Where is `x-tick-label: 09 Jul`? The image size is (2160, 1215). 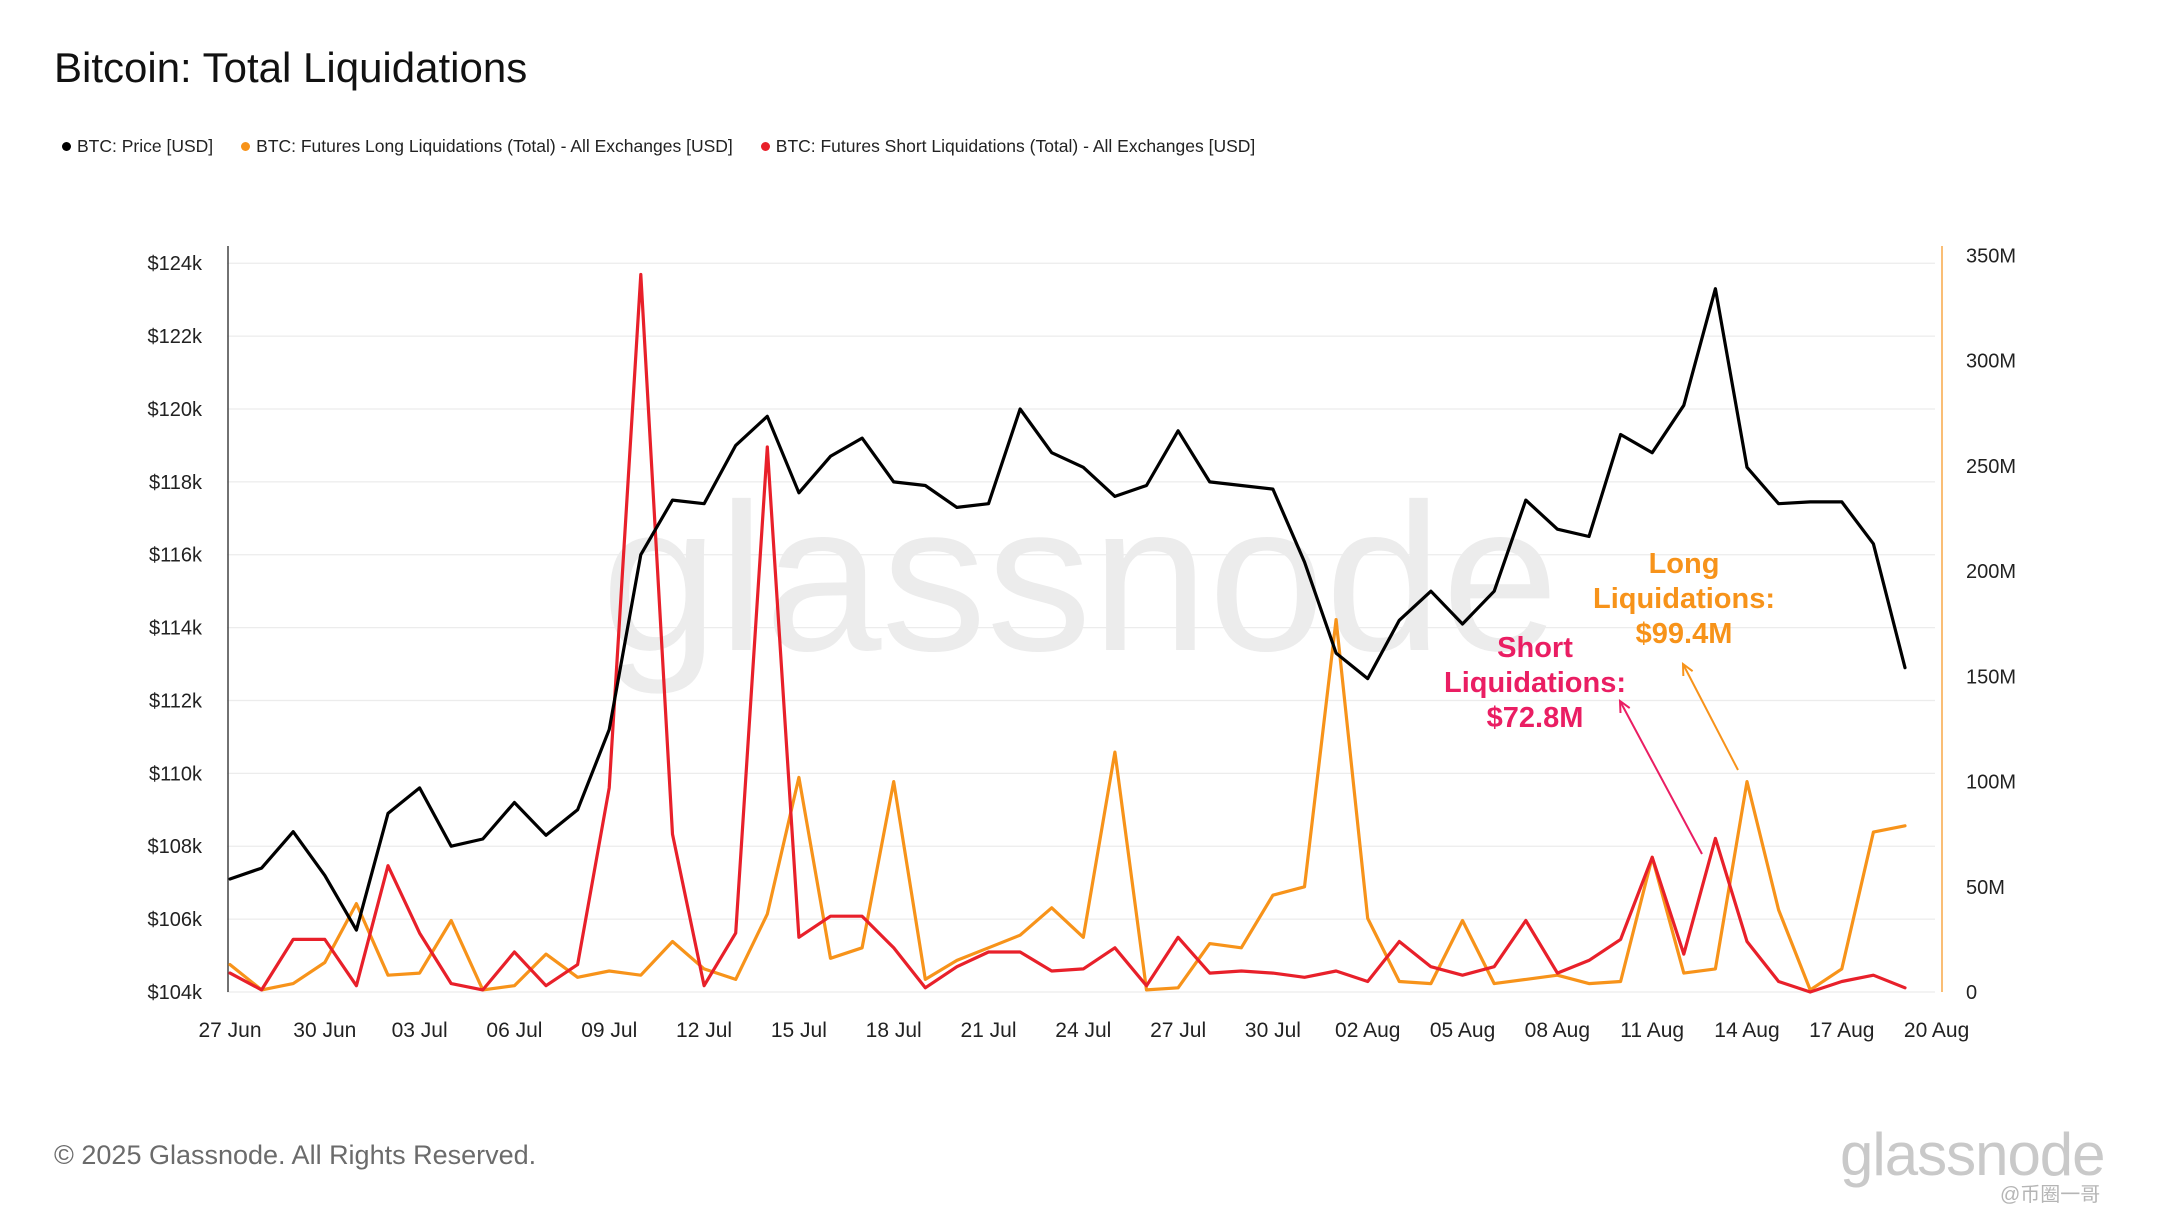 x-tick-label: 09 Jul is located at coordinates (609, 1030).